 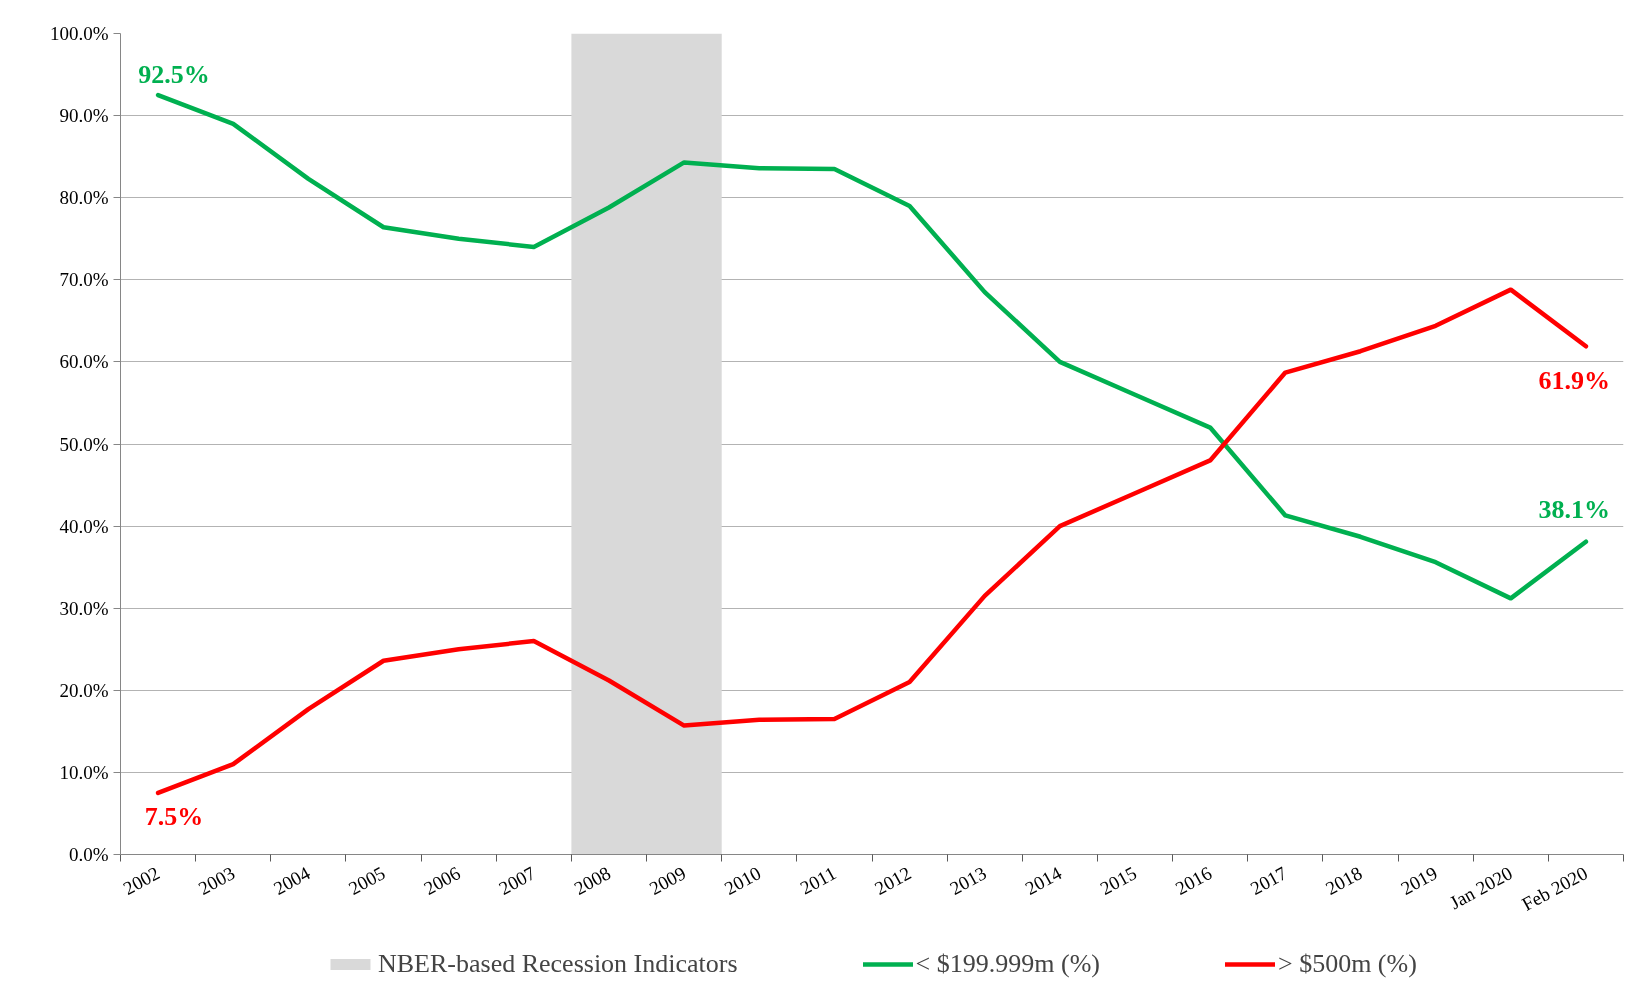 What do you see at coordinates (1043, 880) in the screenshot?
I see `x-tick-label: 2014` at bounding box center [1043, 880].